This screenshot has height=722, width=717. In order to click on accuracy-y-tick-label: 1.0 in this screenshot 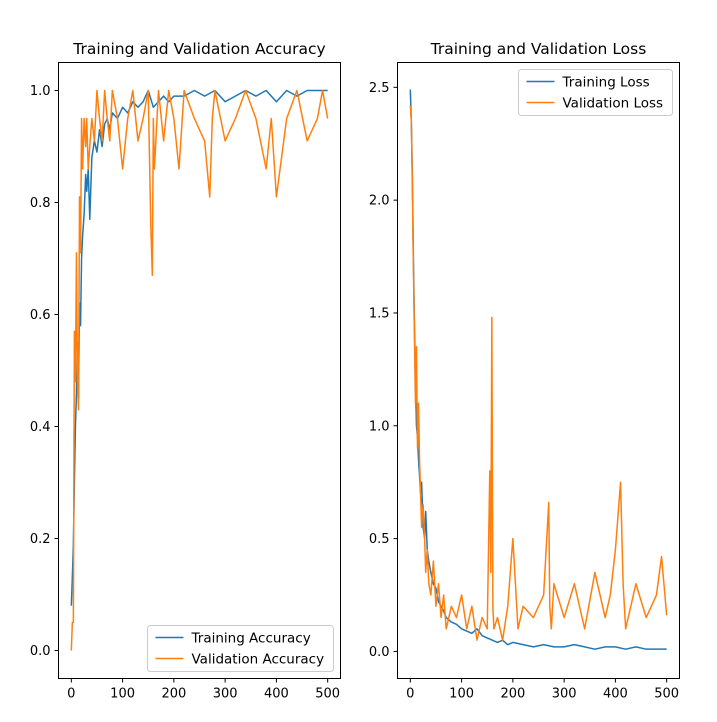, I will do `click(40, 91)`.